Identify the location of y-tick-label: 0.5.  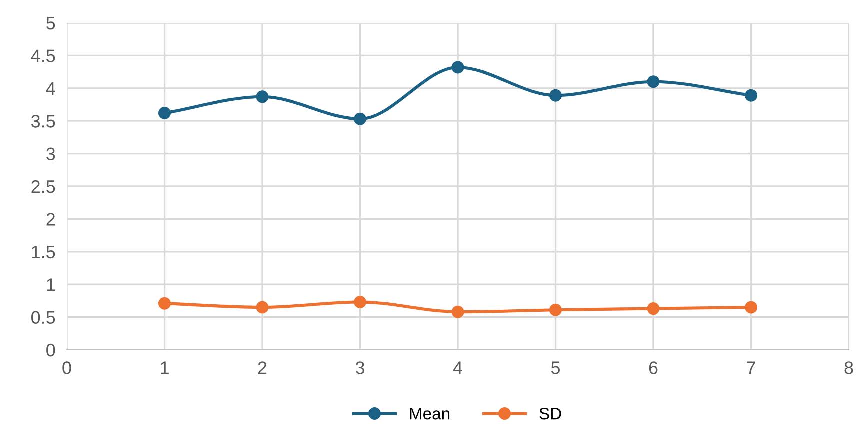
(43, 317).